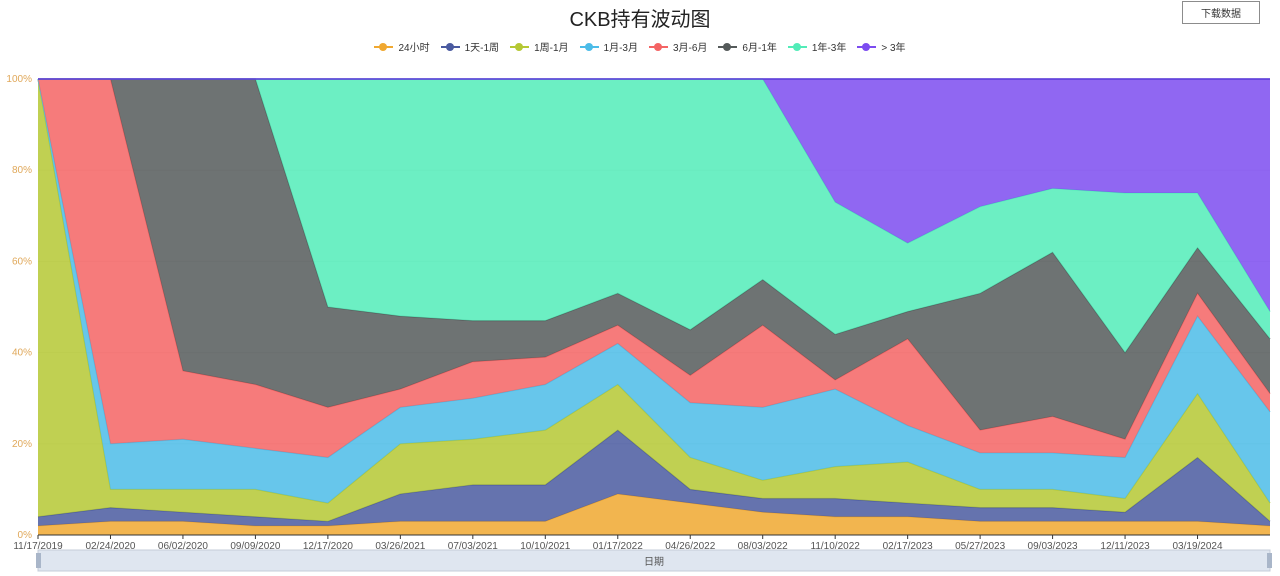  I want to click on chart-title: CKB持有波动图, so click(640, 20).